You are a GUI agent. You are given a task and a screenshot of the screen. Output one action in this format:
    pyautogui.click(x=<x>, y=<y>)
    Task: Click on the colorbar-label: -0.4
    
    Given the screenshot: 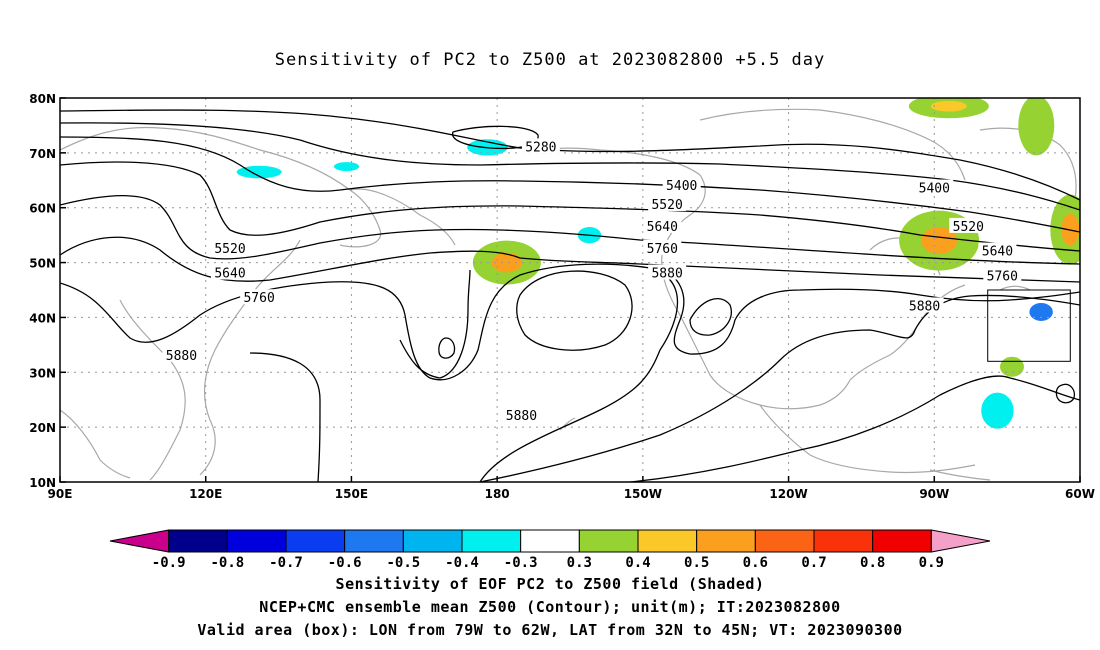 What is the action you would take?
    pyautogui.click(x=462, y=563)
    